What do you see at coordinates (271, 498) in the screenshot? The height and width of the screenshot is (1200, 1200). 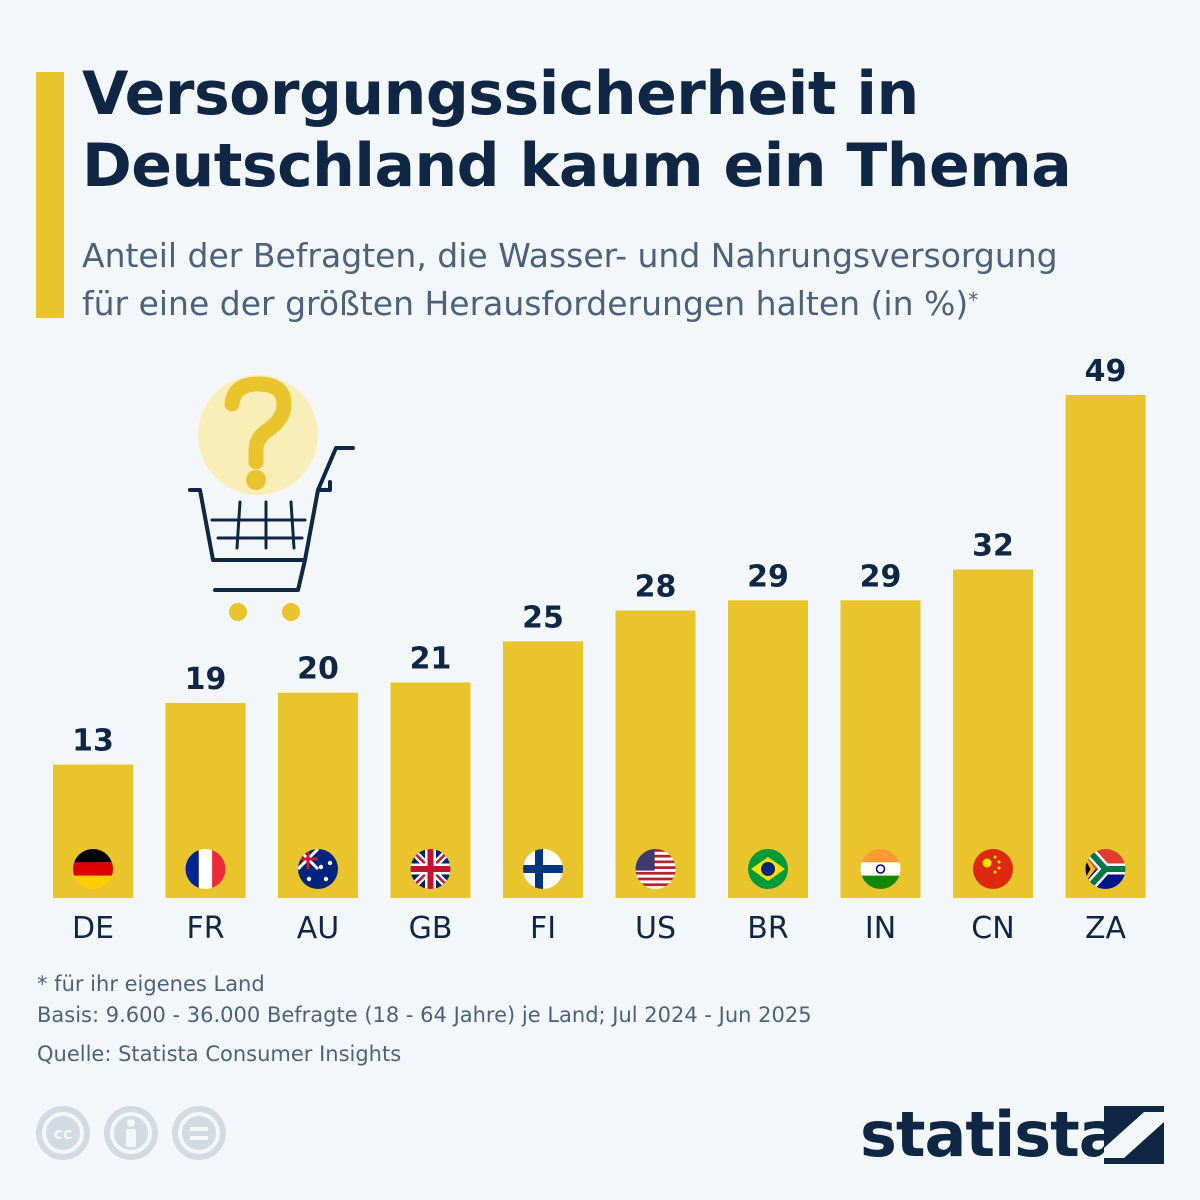 I see `shopping-cart-question-icon` at bounding box center [271, 498].